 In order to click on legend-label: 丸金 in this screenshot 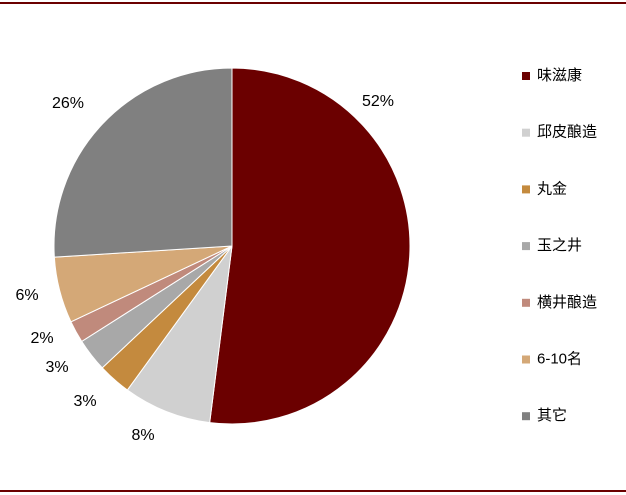, I will do `click(552, 188)`.